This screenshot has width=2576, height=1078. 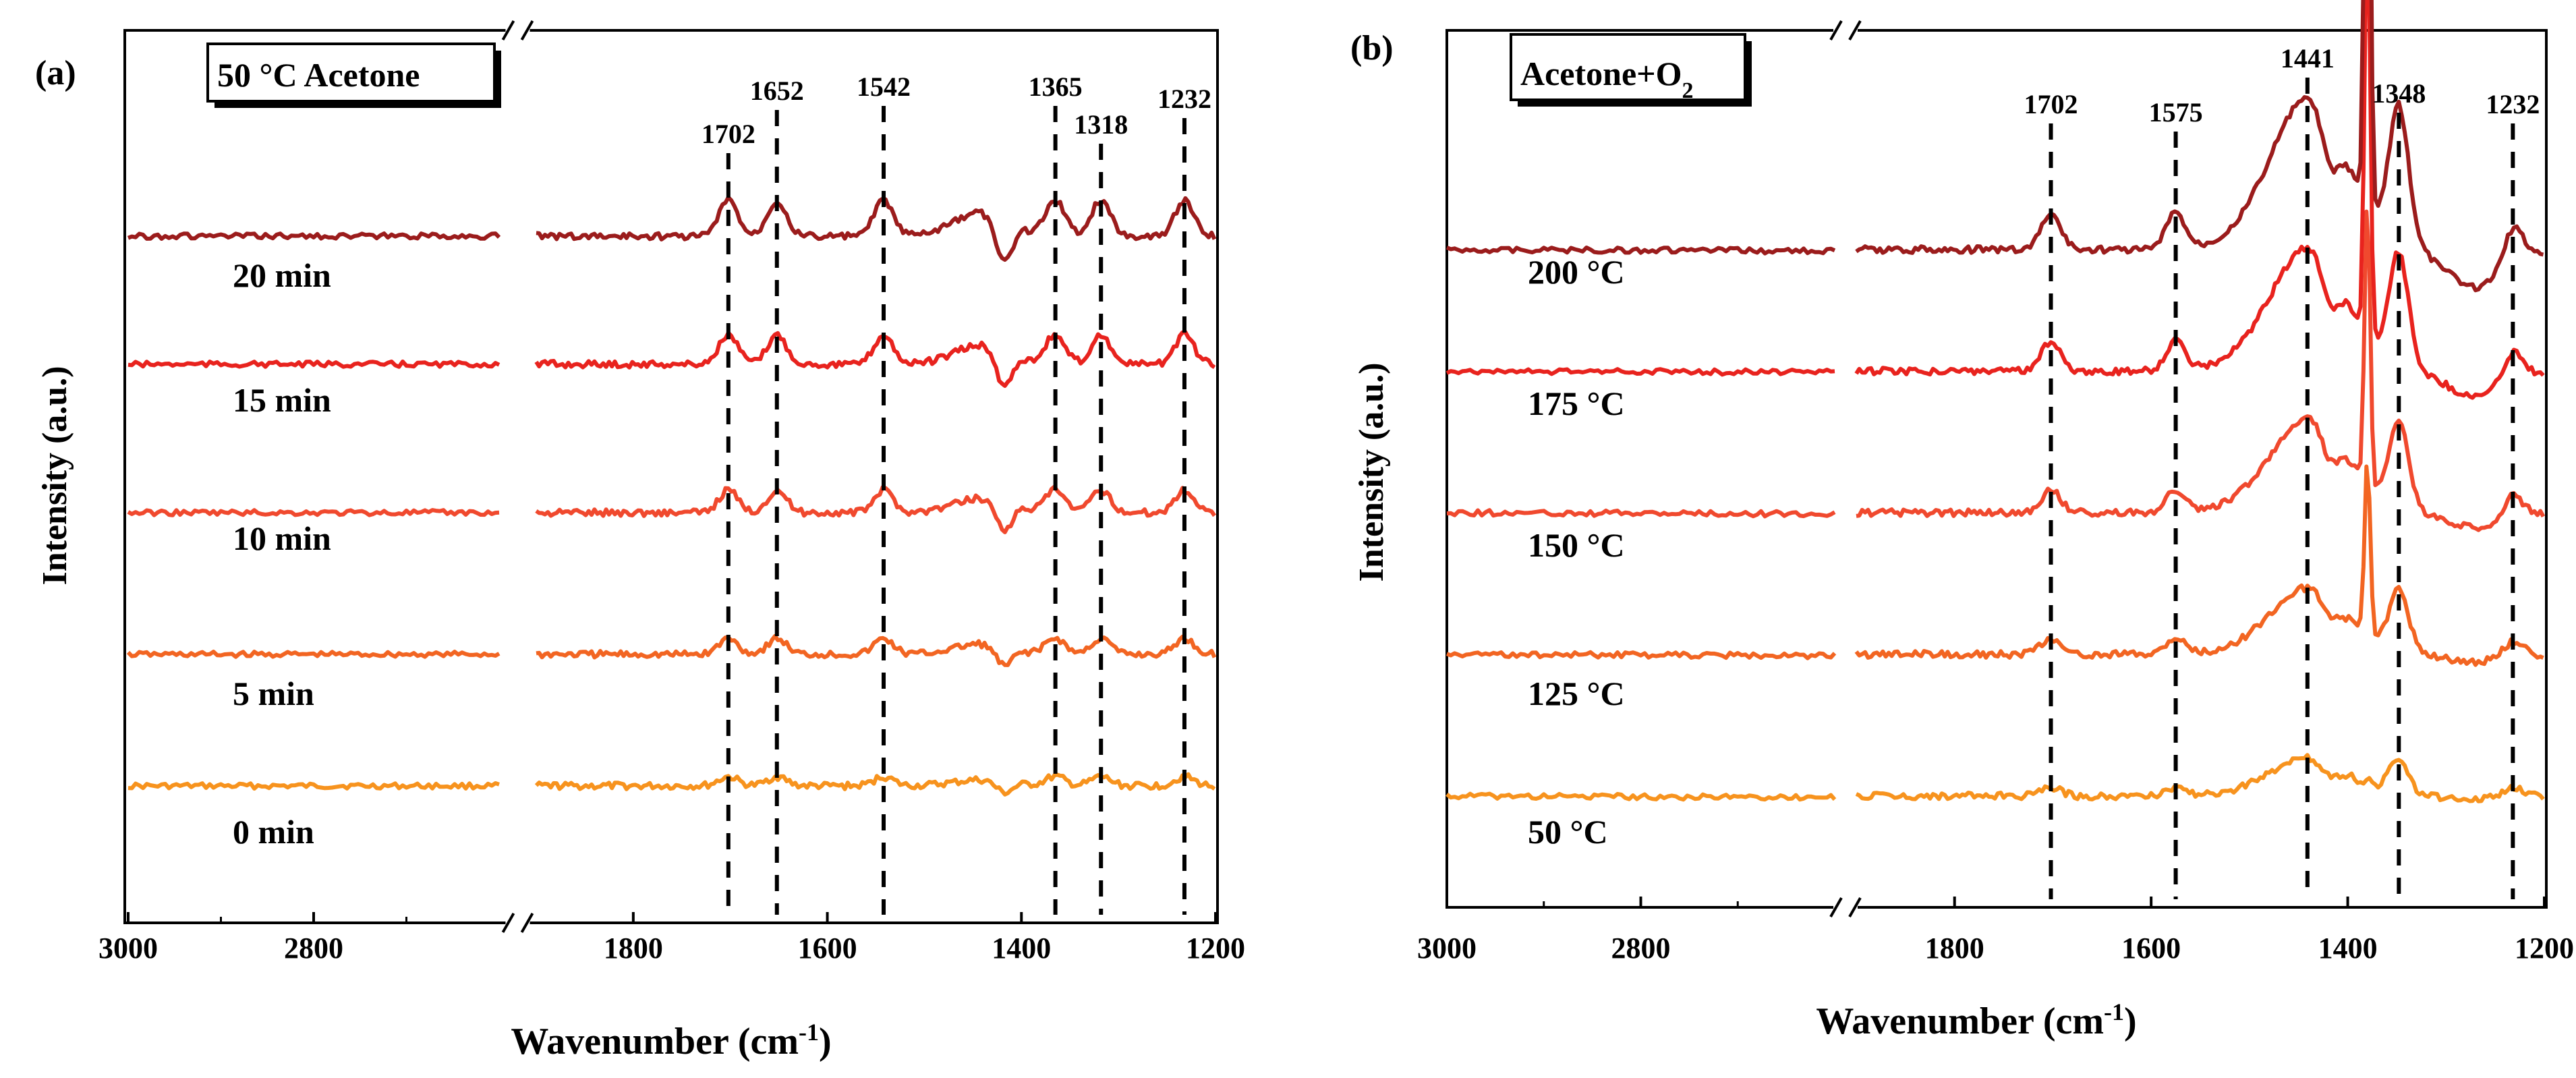 What do you see at coordinates (1688, 90) in the screenshot?
I see `title-subscript: 2` at bounding box center [1688, 90].